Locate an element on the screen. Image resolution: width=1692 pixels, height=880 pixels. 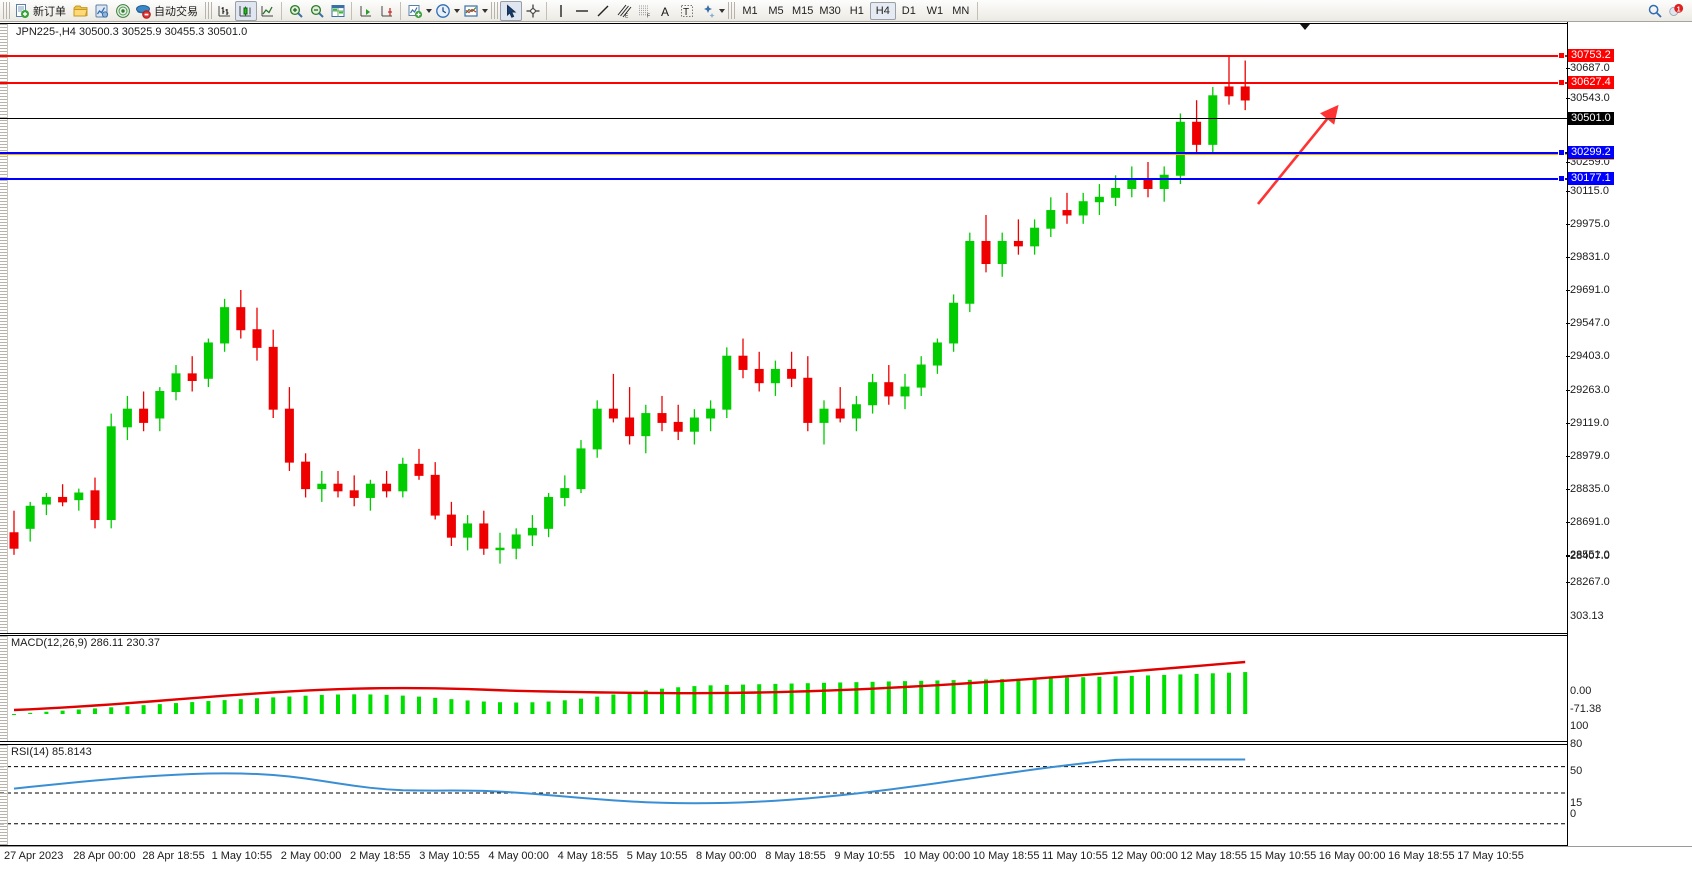
macd-panel: MACD(12,26,9) 286.11 230.37 is located at coordinates (784, 688).